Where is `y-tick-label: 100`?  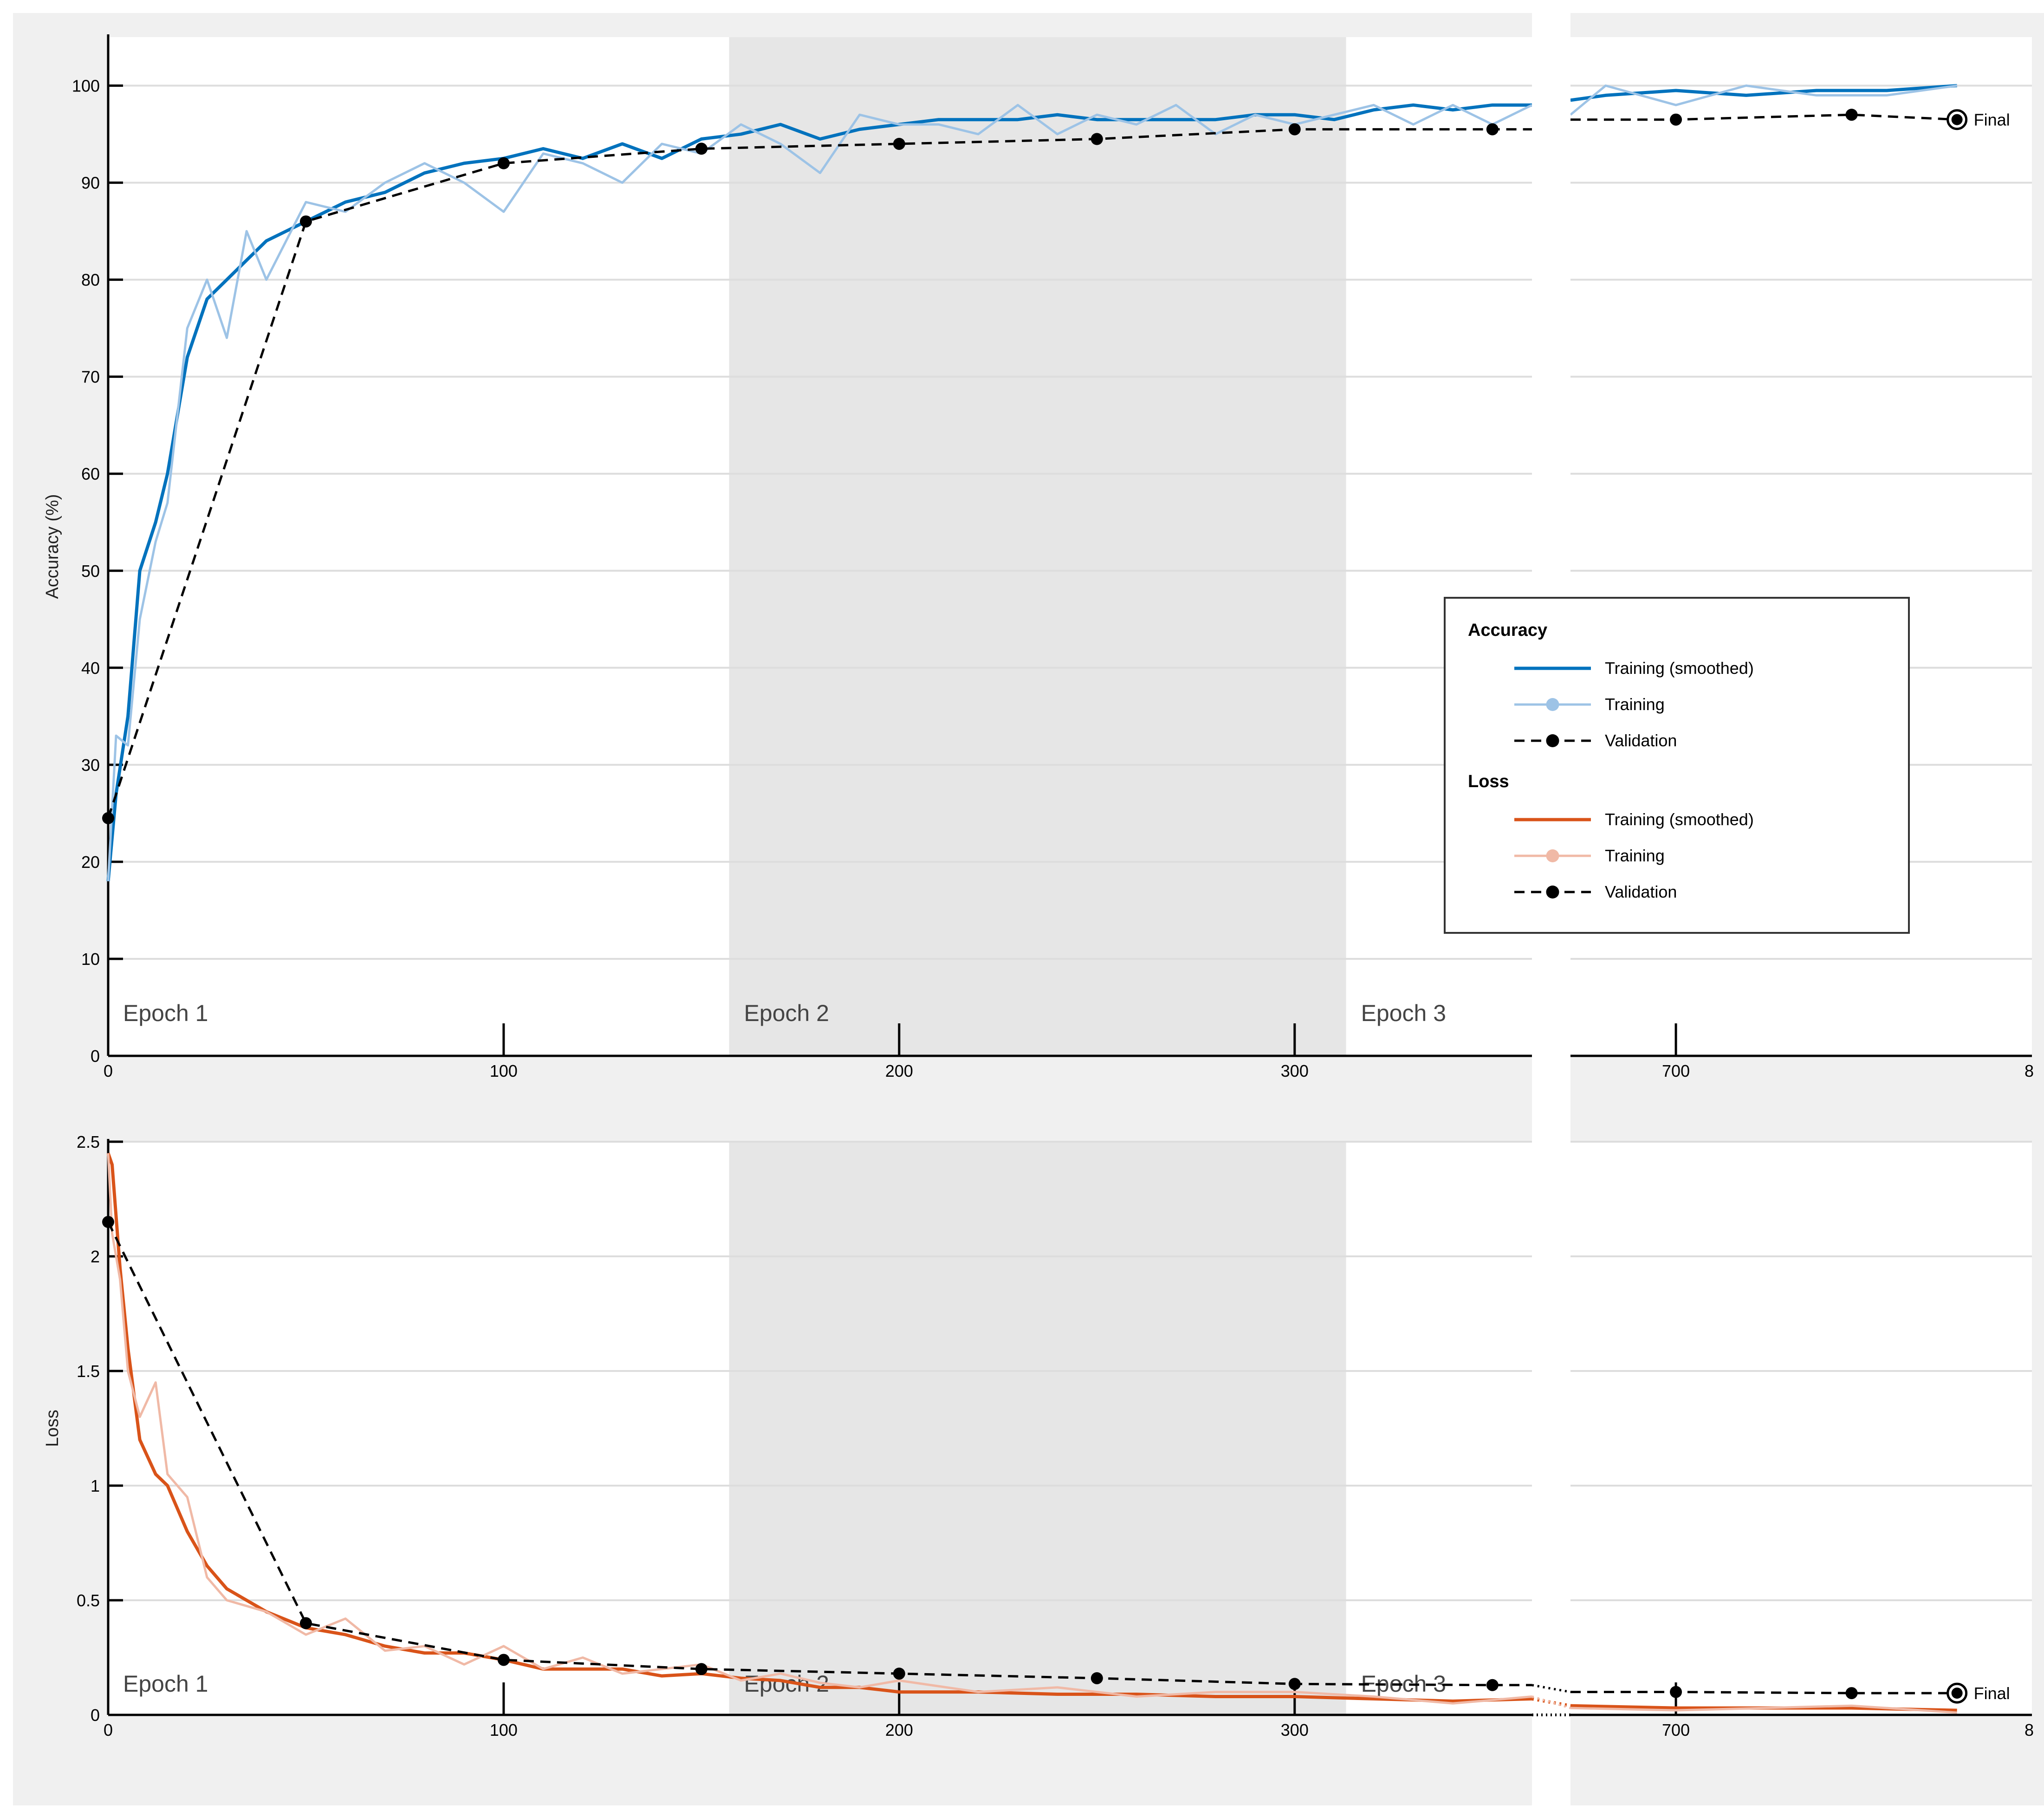 y-tick-label: 100 is located at coordinates (86, 86).